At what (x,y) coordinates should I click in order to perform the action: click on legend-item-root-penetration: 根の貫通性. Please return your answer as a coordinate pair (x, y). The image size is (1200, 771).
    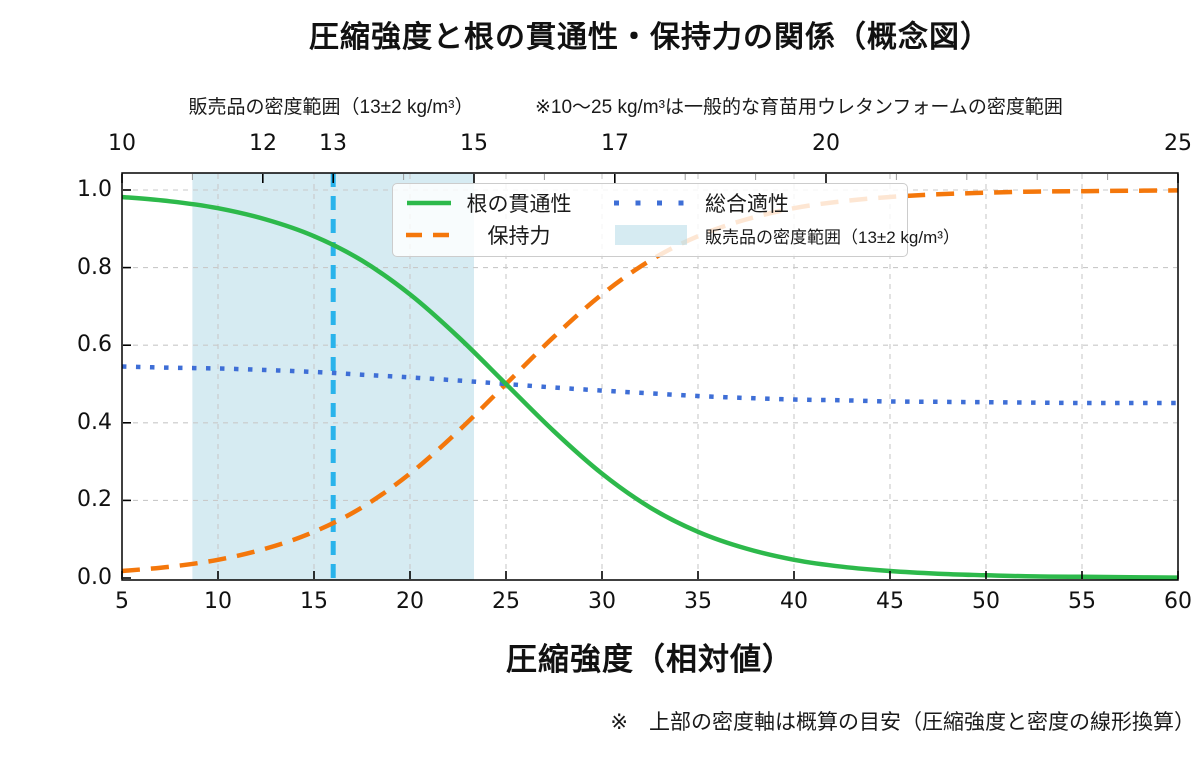
    Looking at the image, I should click on (503, 203).